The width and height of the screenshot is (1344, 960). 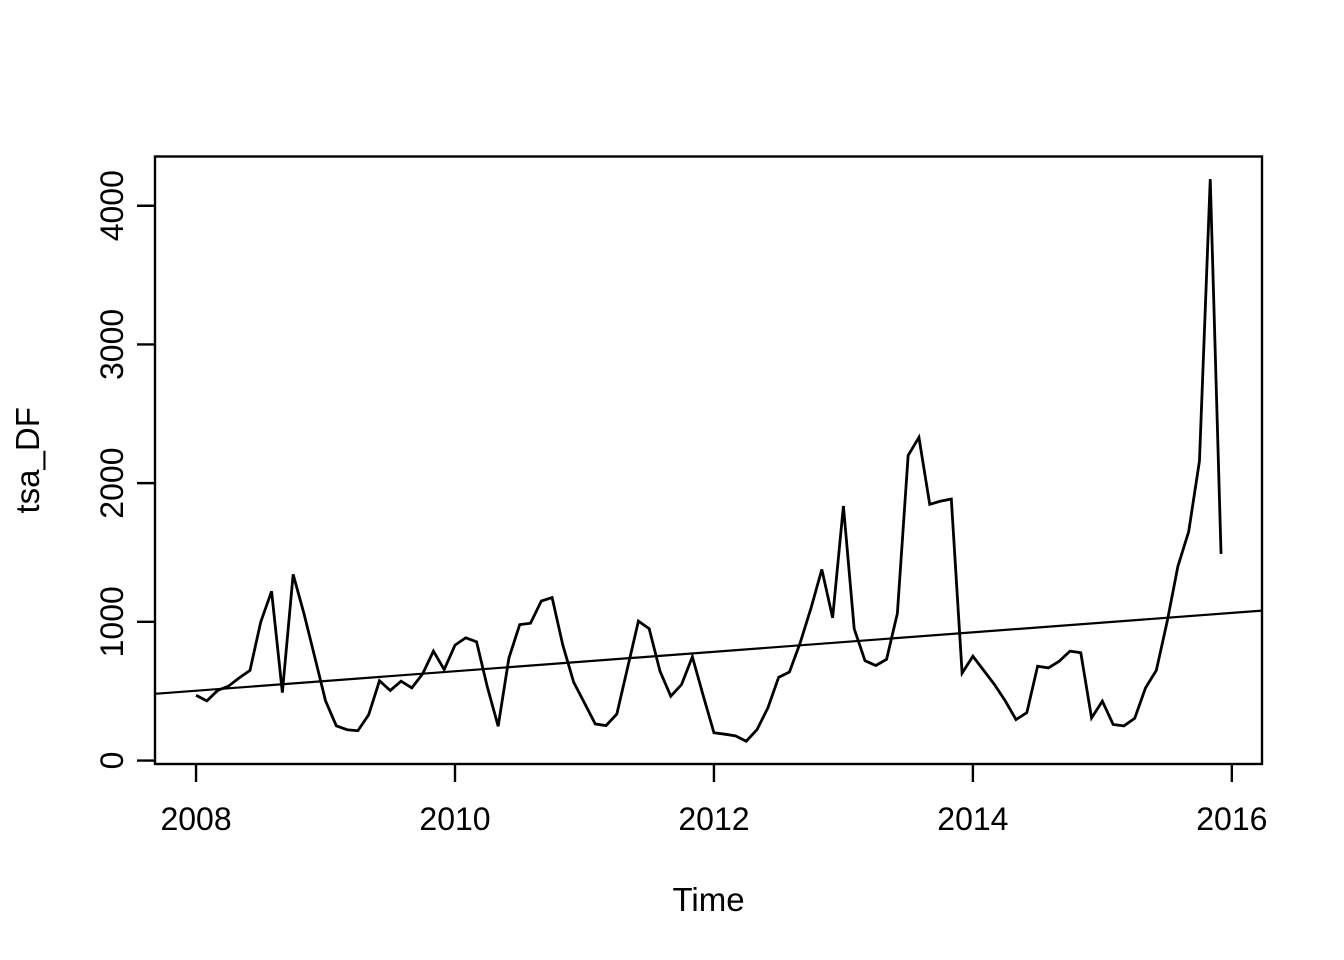 I want to click on trend-line, so click(x=708, y=652).